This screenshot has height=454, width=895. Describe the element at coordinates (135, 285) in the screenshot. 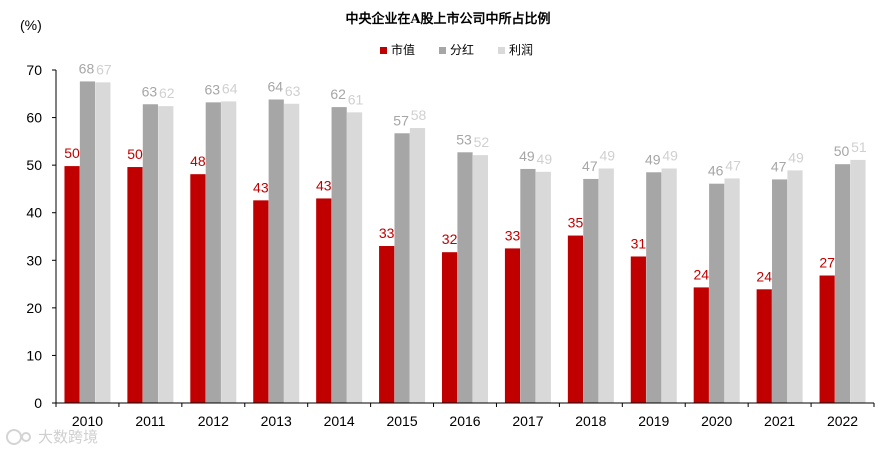

I see `bar-市值-2011` at that location.